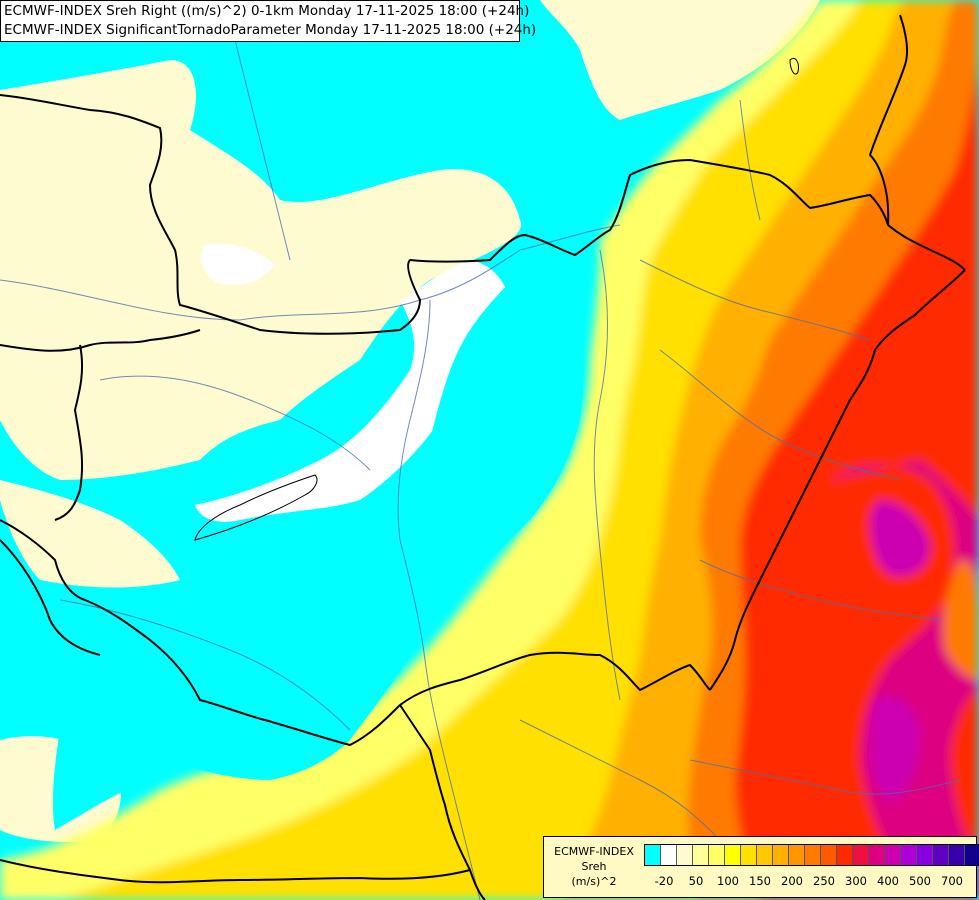 The width and height of the screenshot is (979, 900). Describe the element at coordinates (792, 881) in the screenshot. I see `legend-tick-label: 200` at that location.